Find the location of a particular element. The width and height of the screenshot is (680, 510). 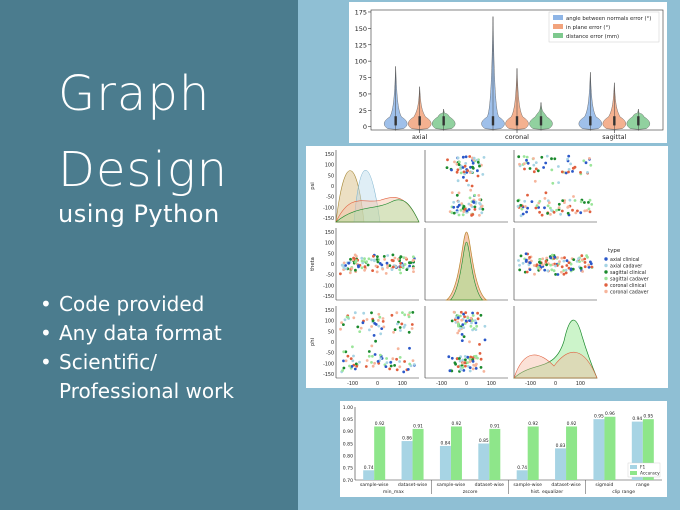

pair-ytick-label: 50 is located at coordinates (331, 254).